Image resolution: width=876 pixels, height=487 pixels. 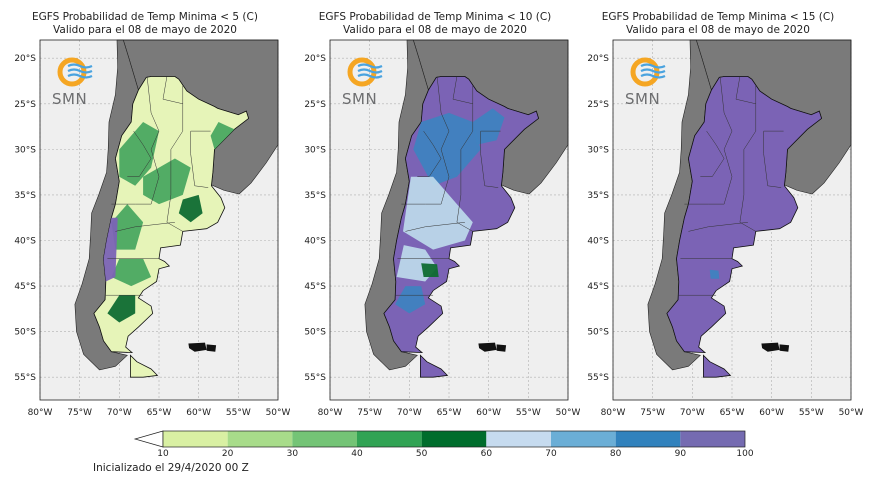 I want to click on colorbar-tick-label: 80, so click(x=615, y=454).